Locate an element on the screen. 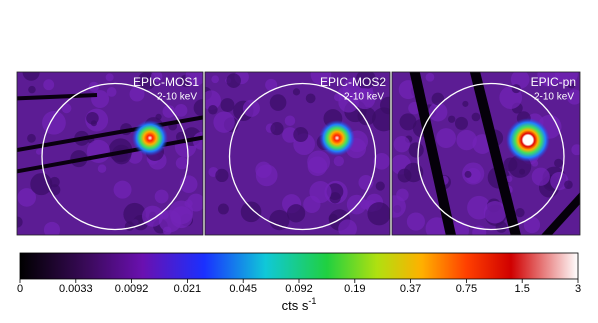 The height and width of the screenshot is (323, 598). tick-label: 0.19 is located at coordinates (354, 289).